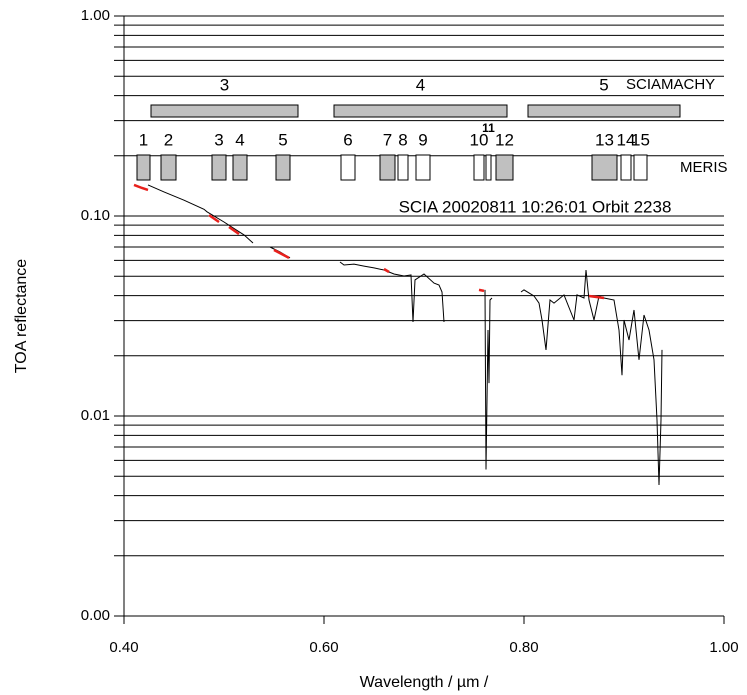  Describe the element at coordinates (21, 316) in the screenshot. I see `y-axis-title: TOA reflectance` at that location.